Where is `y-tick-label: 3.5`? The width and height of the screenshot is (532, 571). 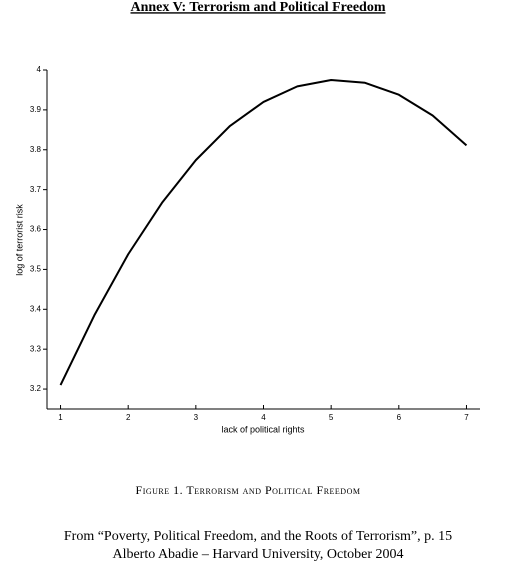
y-tick-label: 3.5 is located at coordinates (36, 269).